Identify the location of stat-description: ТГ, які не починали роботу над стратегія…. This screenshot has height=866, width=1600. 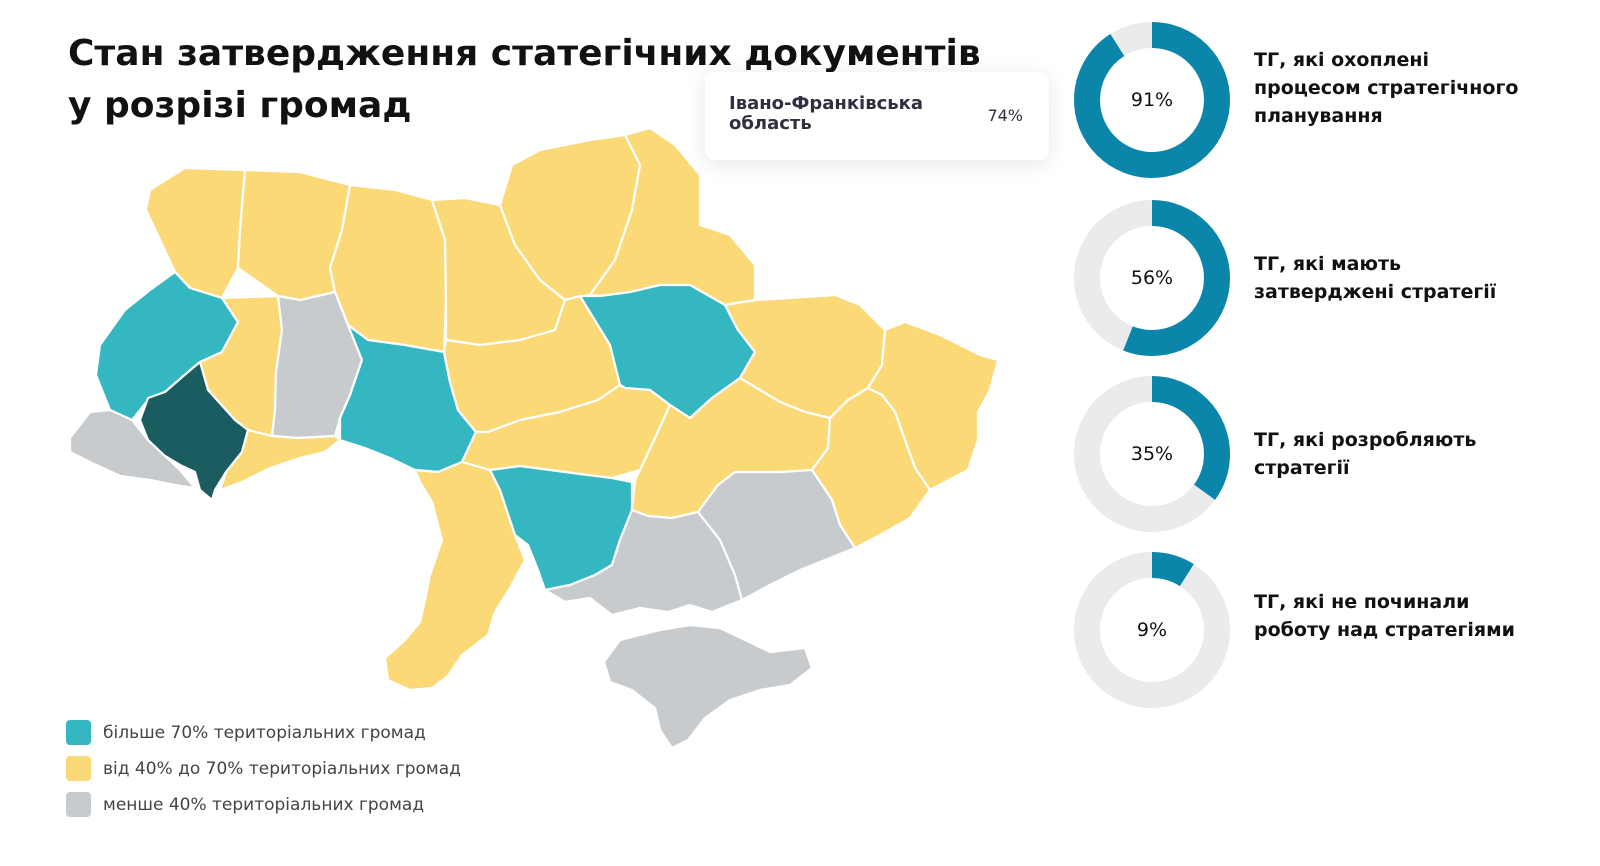
(1384, 616).